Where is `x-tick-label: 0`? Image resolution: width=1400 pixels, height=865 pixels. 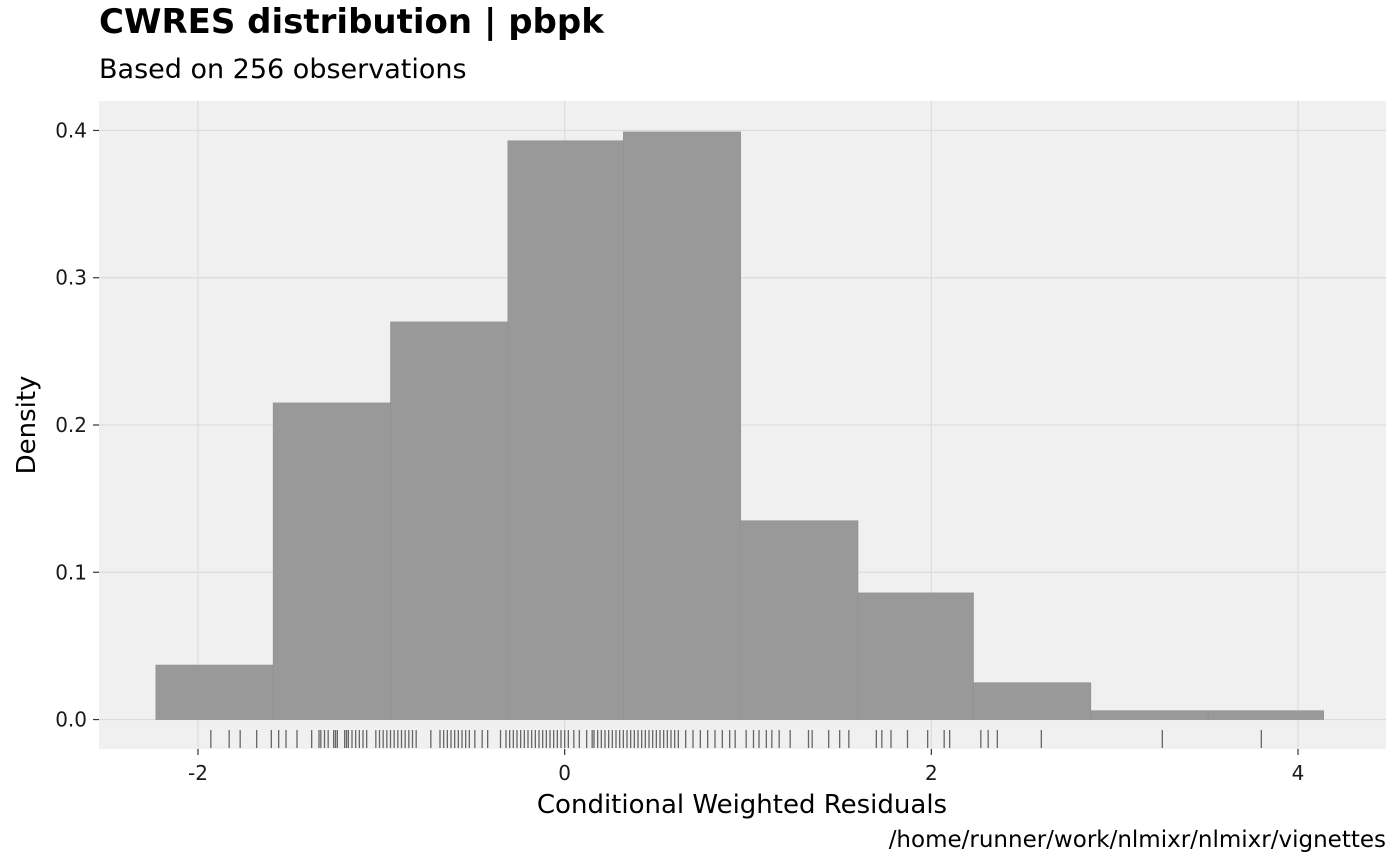 x-tick-label: 0 is located at coordinates (564, 773).